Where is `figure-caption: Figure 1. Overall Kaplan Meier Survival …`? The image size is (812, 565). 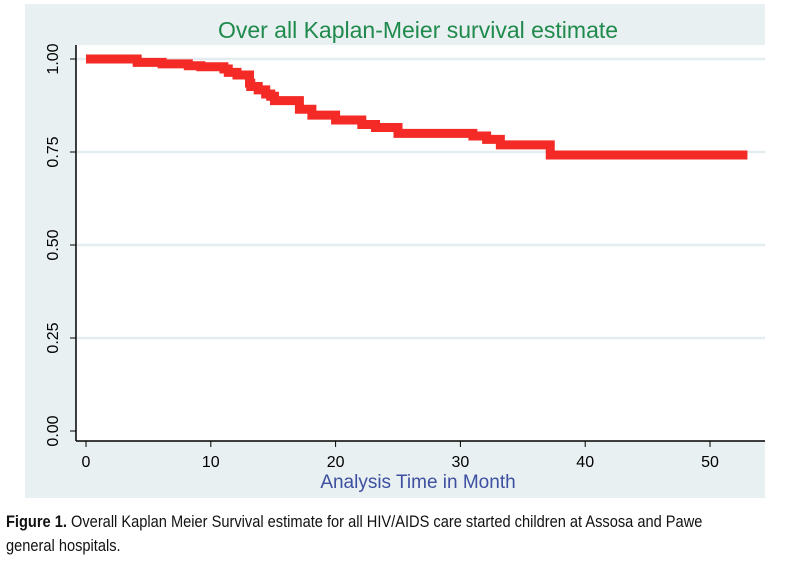
figure-caption: Figure 1. Overall Kaplan Meier Survival … is located at coordinates (354, 534).